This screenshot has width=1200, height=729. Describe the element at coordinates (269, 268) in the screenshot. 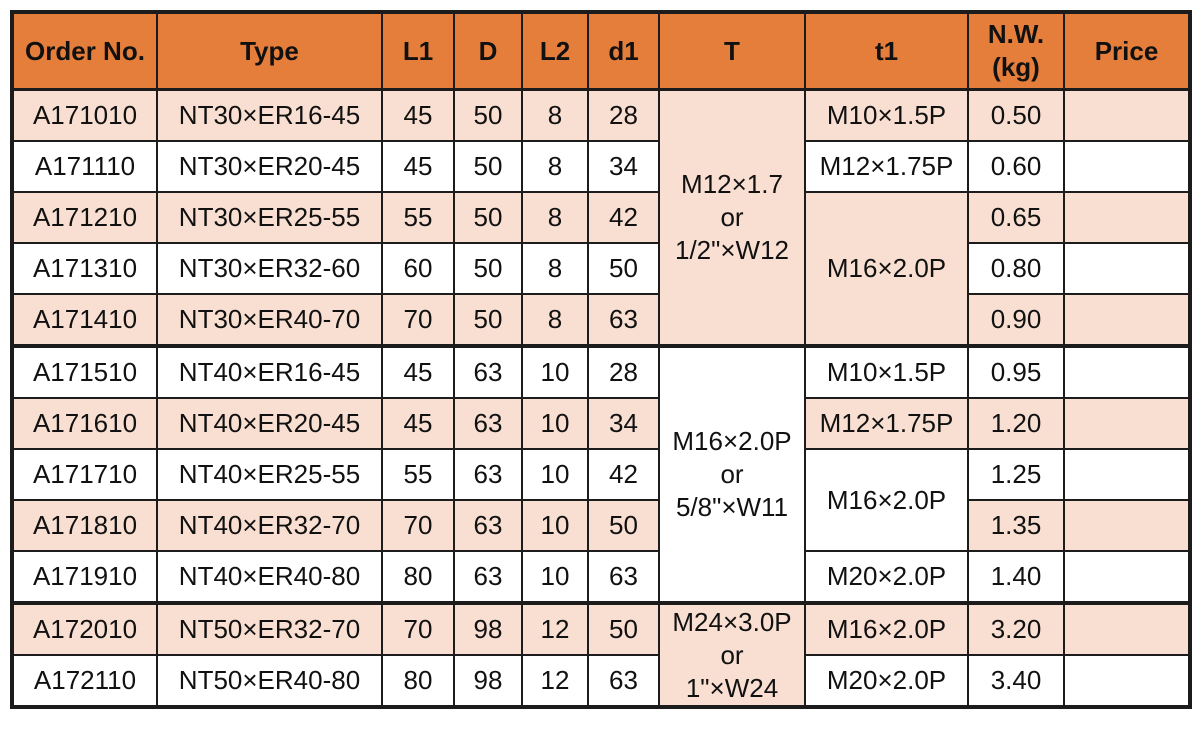

I see `type-cell: NT30×ER32-60` at that location.